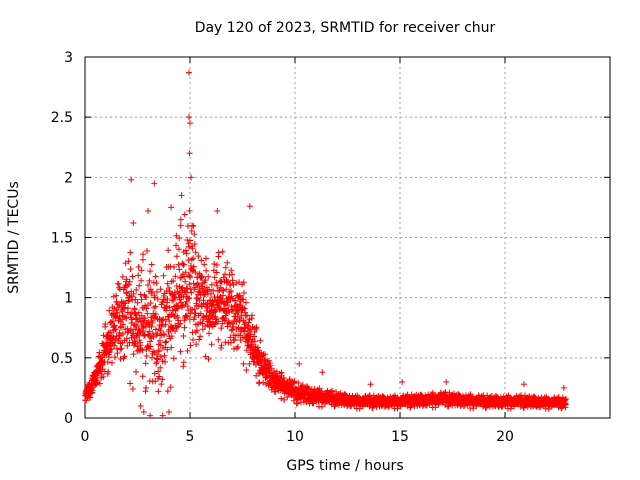  I want to click on x-tick-label: 0, so click(85, 437).